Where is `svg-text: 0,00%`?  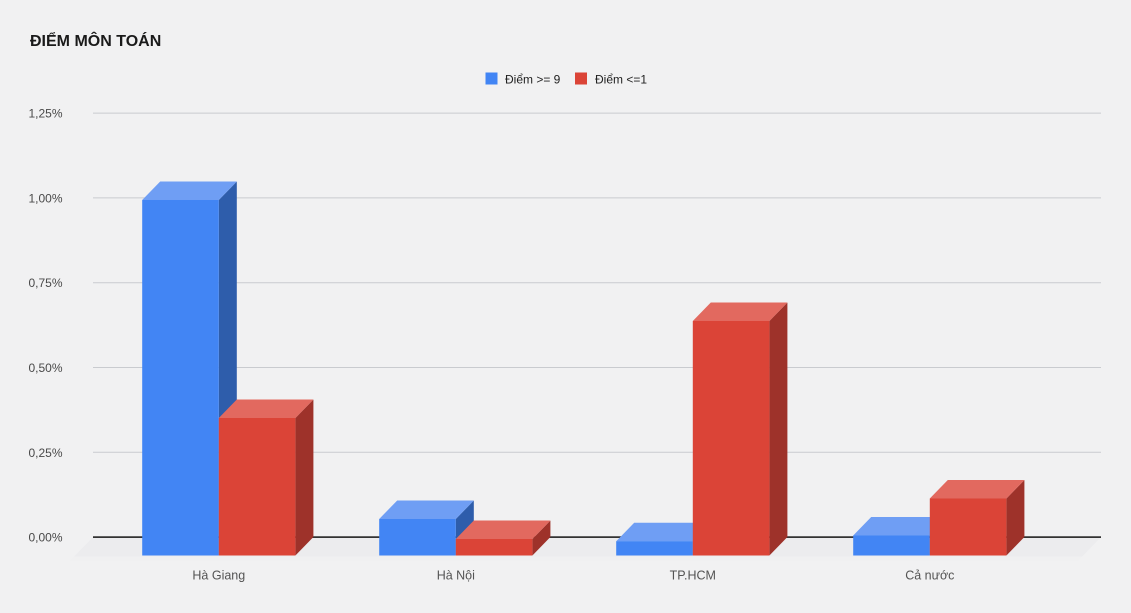 svg-text: 0,00% is located at coordinates (45, 538).